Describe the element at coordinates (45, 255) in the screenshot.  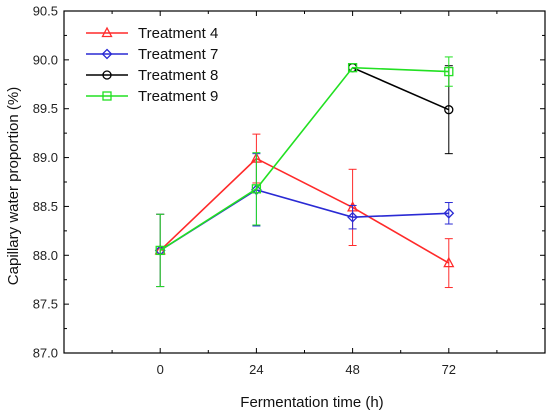
I see `y-tick-label: 88.0` at that location.